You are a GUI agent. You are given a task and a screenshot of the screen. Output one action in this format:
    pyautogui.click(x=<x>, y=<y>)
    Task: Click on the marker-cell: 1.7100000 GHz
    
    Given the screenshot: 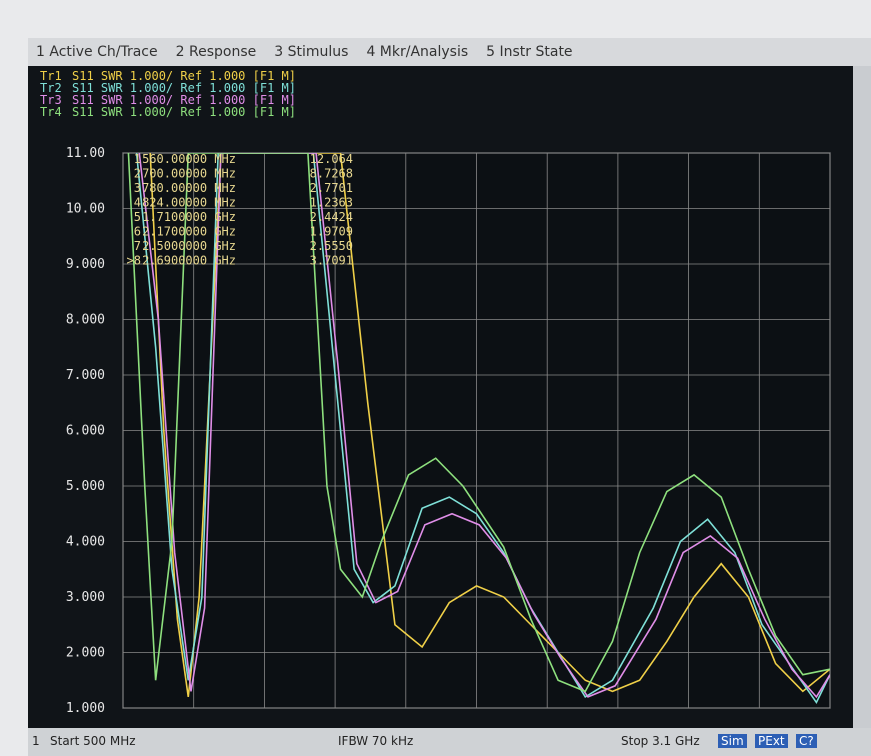 What is the action you would take?
    pyautogui.click(x=189, y=217)
    